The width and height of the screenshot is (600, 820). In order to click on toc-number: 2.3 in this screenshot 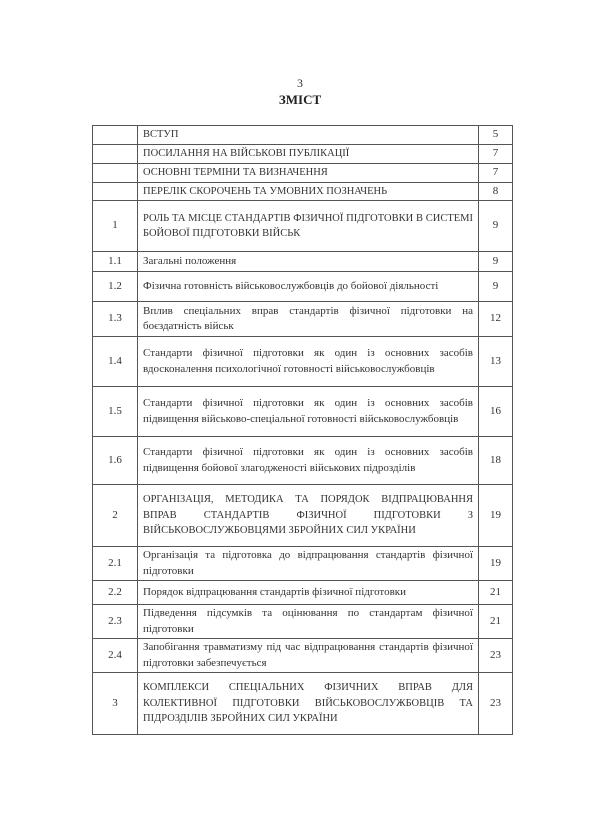, I will do `click(115, 621)`.